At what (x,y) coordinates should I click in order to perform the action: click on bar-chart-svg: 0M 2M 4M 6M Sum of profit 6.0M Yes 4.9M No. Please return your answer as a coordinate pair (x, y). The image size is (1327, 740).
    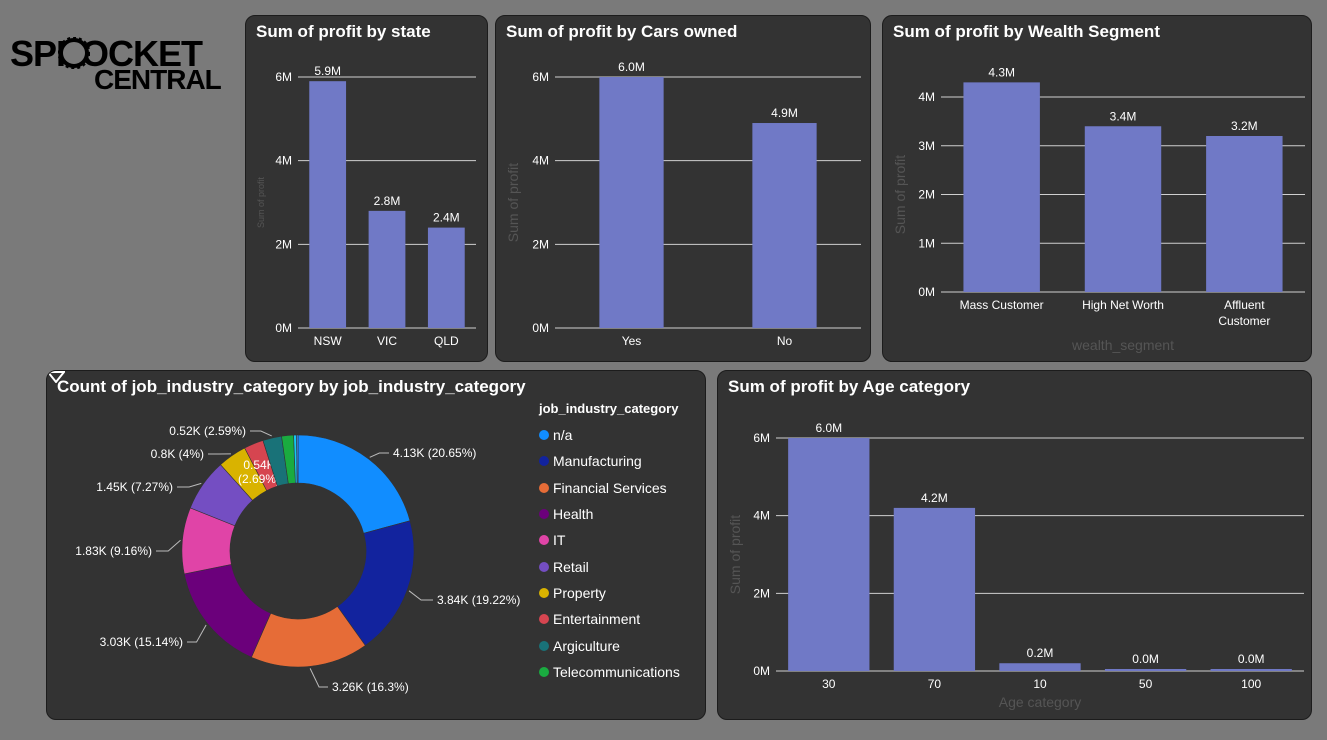
    Looking at the image, I should click on (683, 204).